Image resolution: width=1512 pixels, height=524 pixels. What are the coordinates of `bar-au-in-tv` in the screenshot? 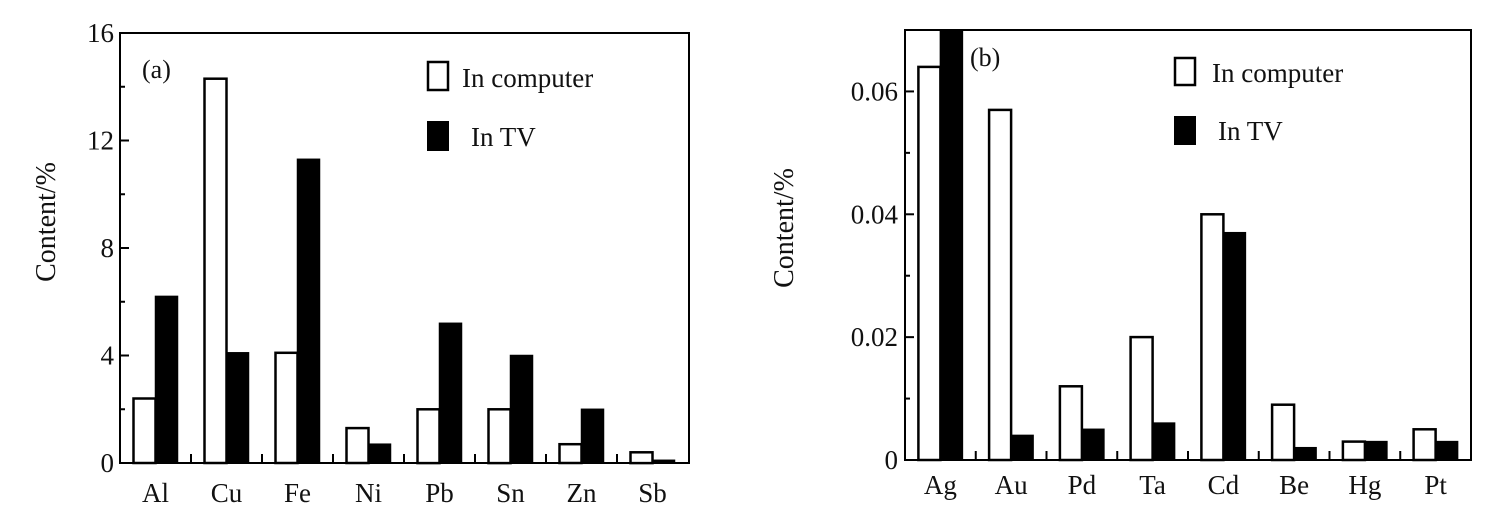 It's located at (1022, 447).